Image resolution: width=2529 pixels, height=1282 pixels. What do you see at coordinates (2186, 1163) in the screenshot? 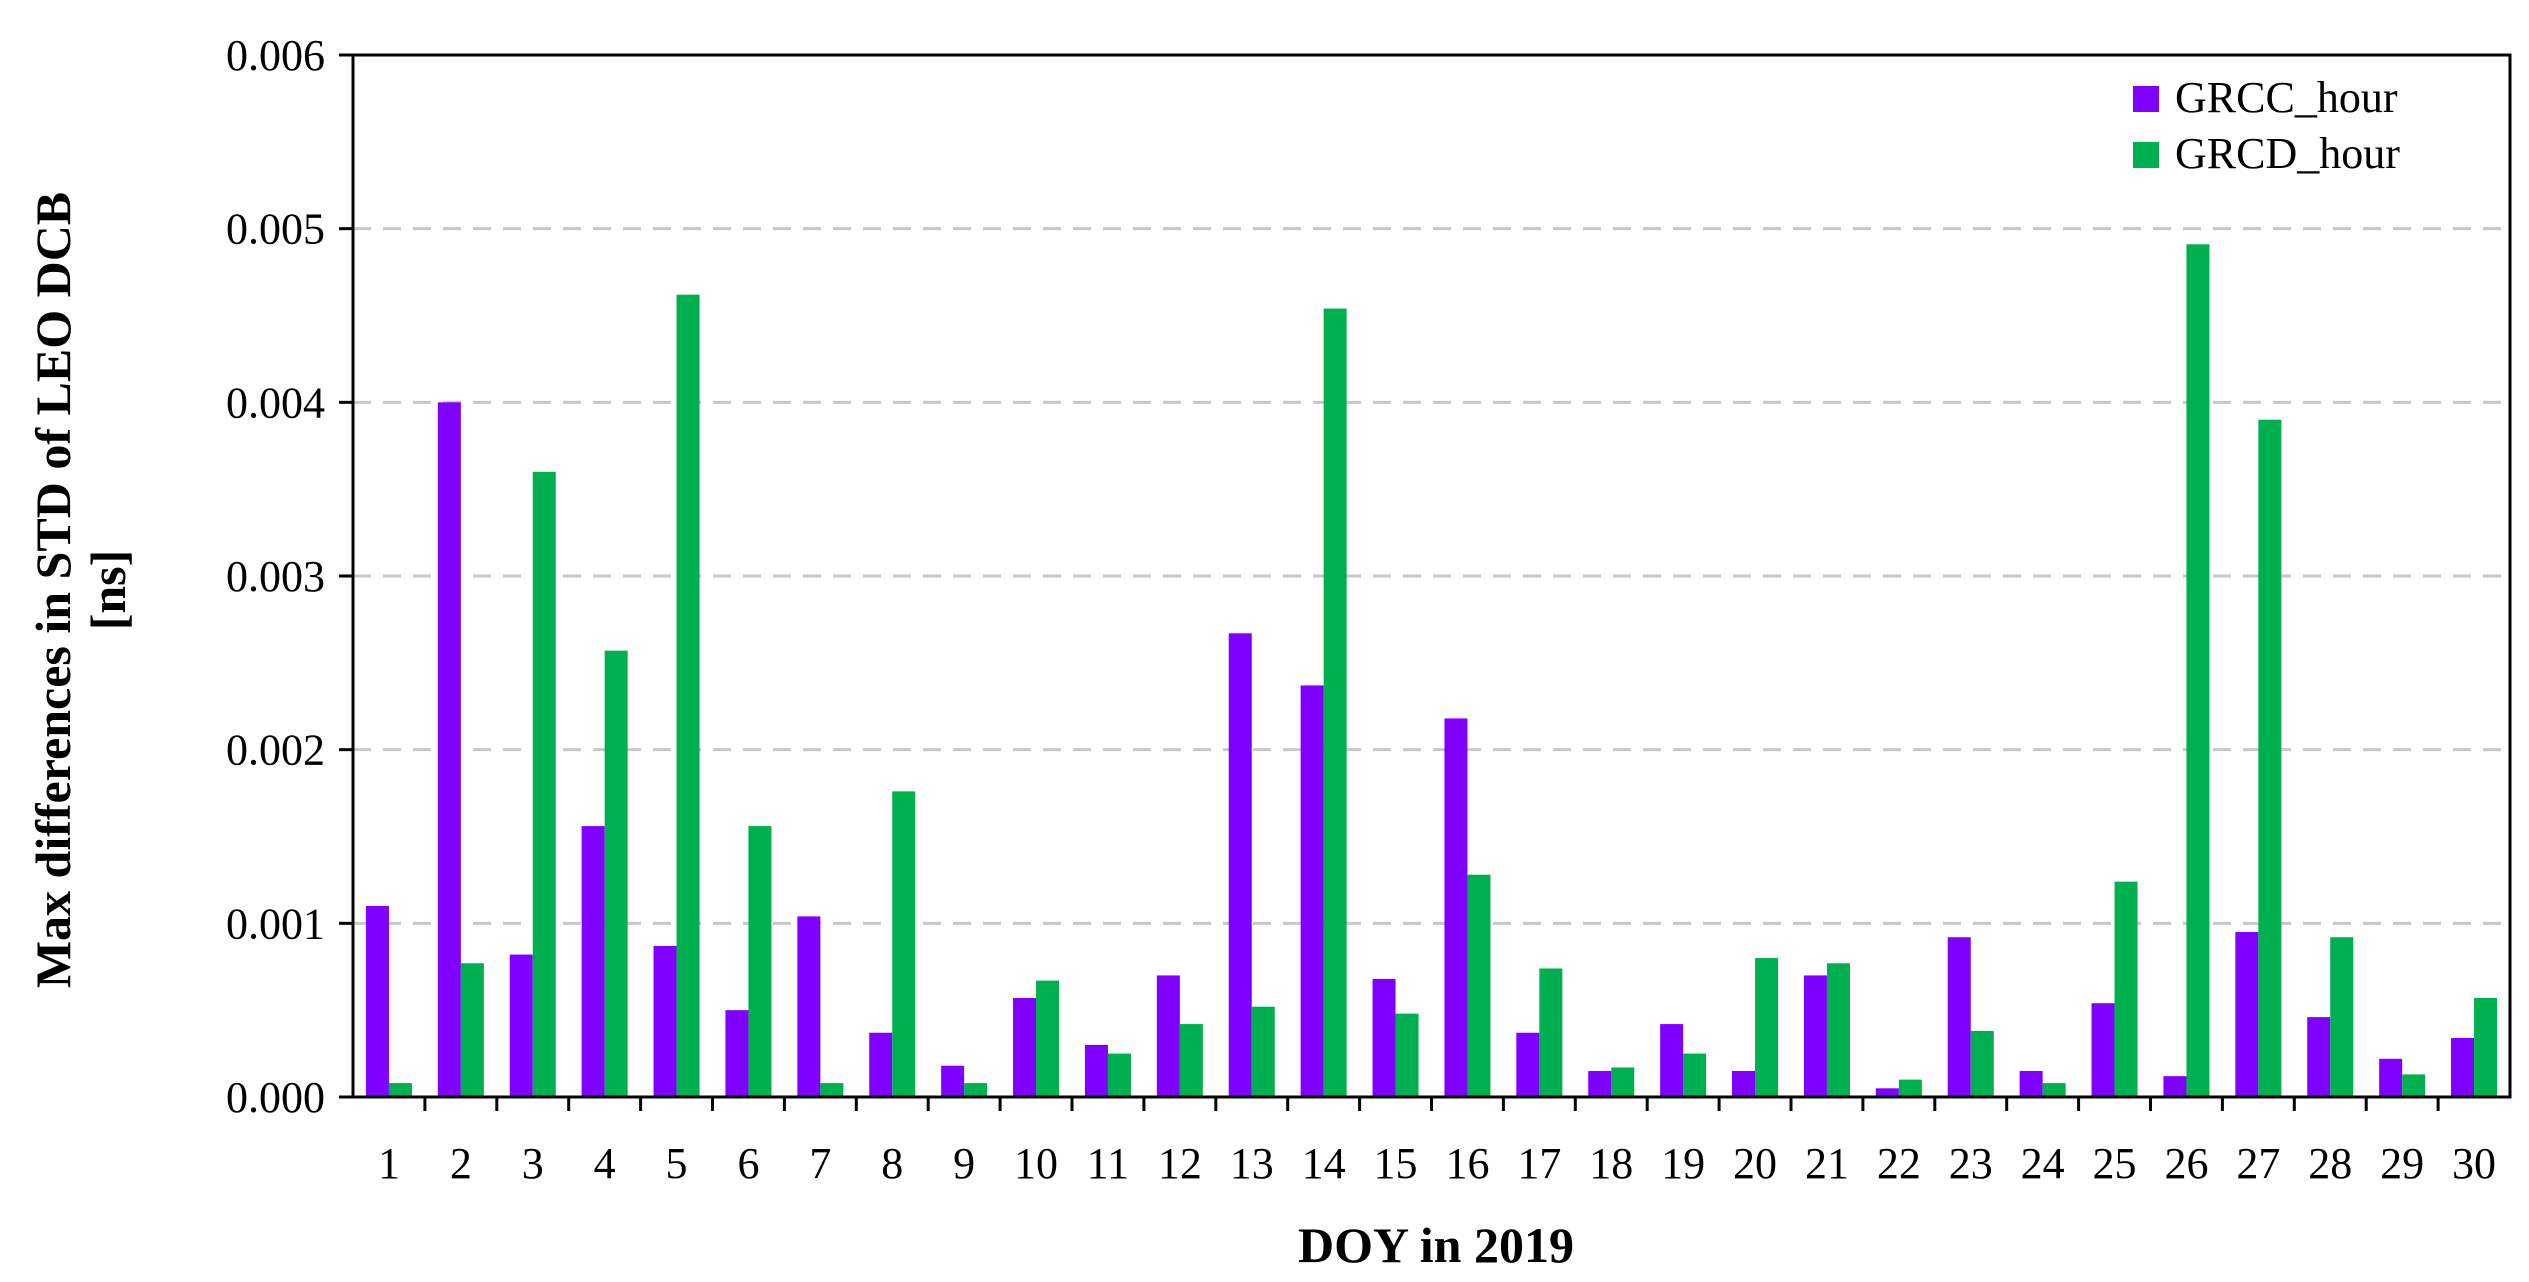
I see `x-tick-label: 26` at bounding box center [2186, 1163].